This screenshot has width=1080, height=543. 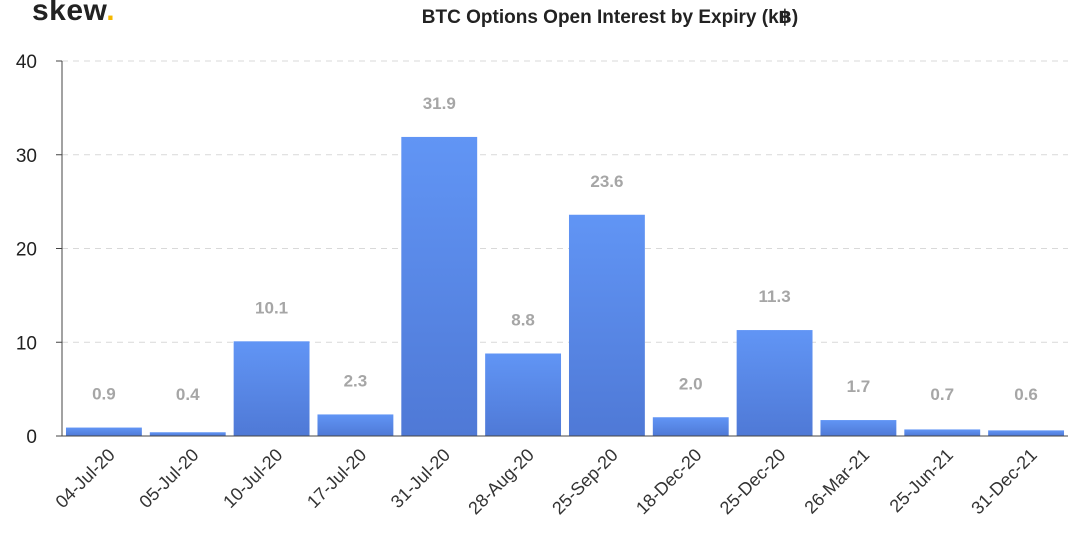 What do you see at coordinates (439, 103) in the screenshot?
I see `data-label: 31.9` at bounding box center [439, 103].